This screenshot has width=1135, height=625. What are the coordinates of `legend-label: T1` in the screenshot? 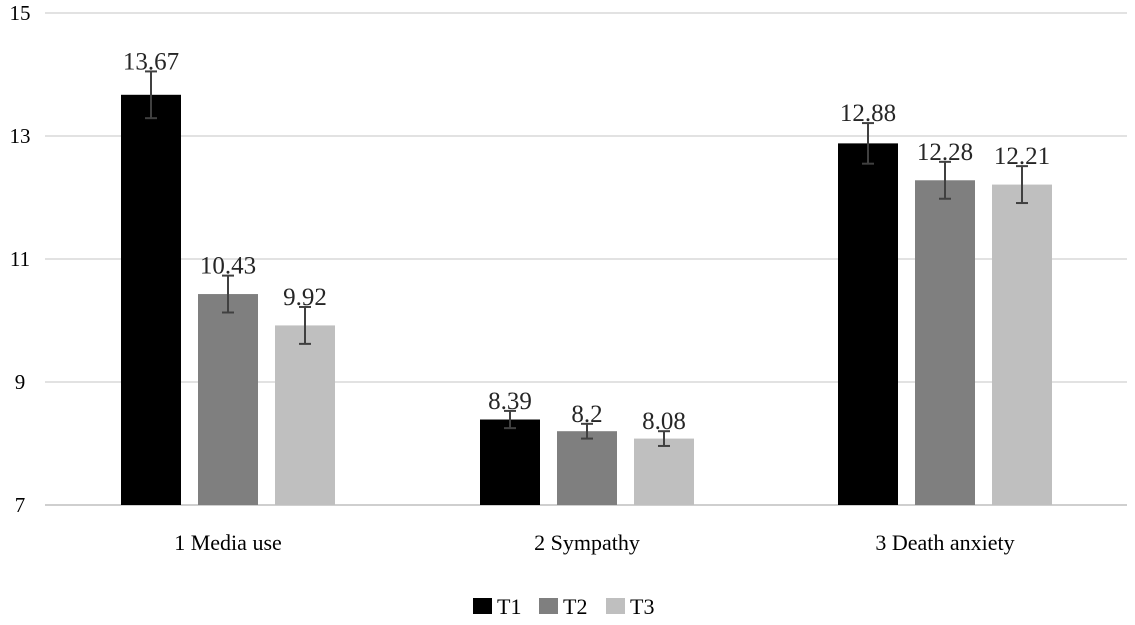 It's located at (509, 606).